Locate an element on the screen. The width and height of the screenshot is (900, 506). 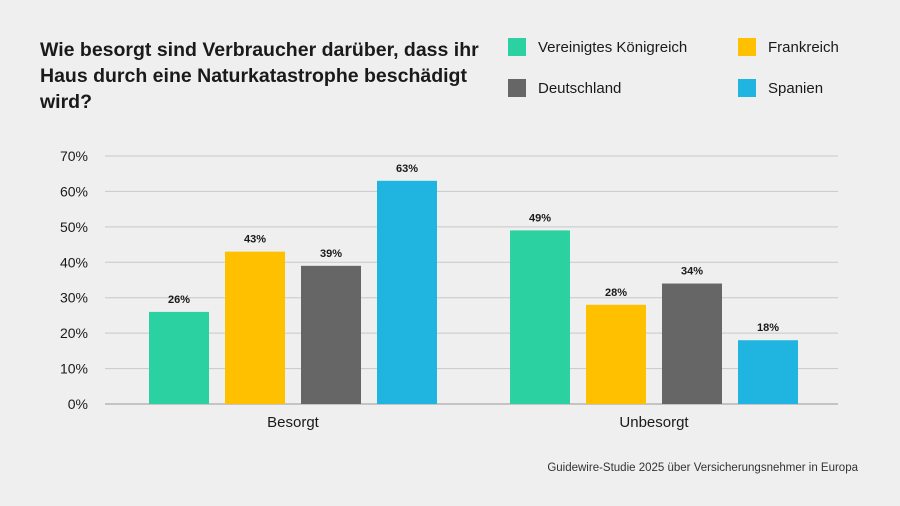
y-tick-label: 20% is located at coordinates (74, 333).